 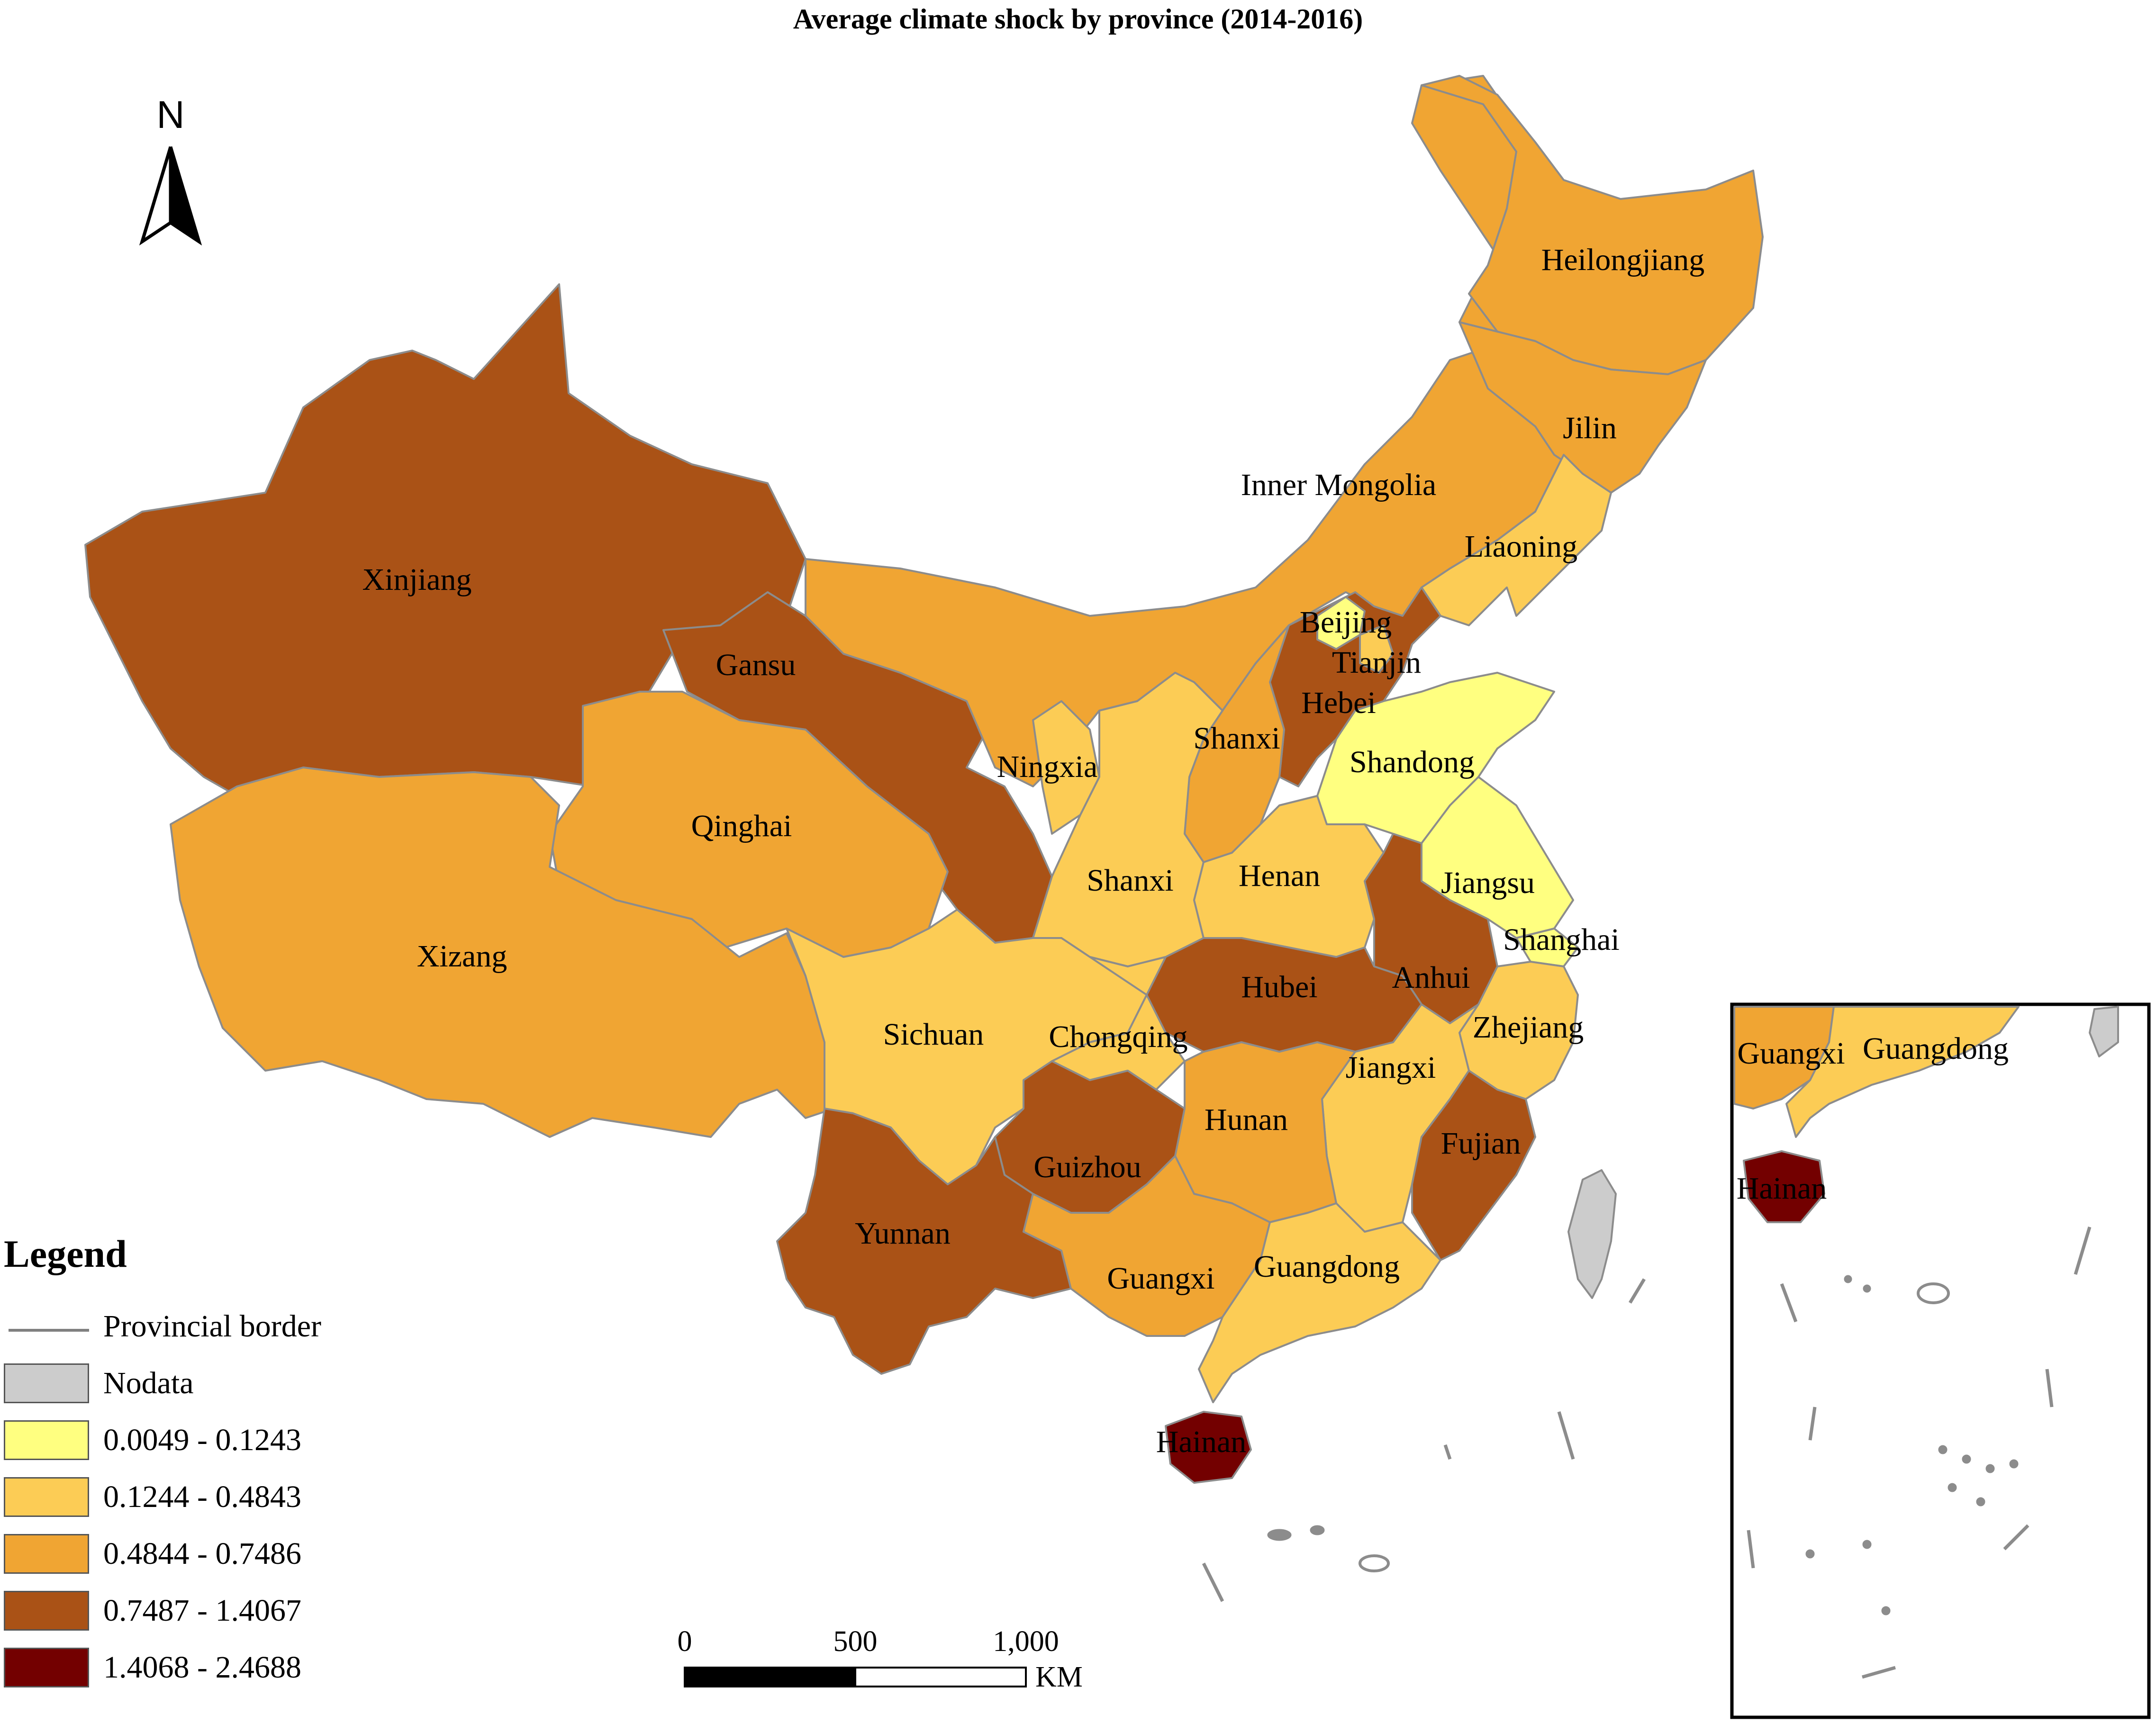 I want to click on label-xizang: Xizang, so click(x=462, y=956).